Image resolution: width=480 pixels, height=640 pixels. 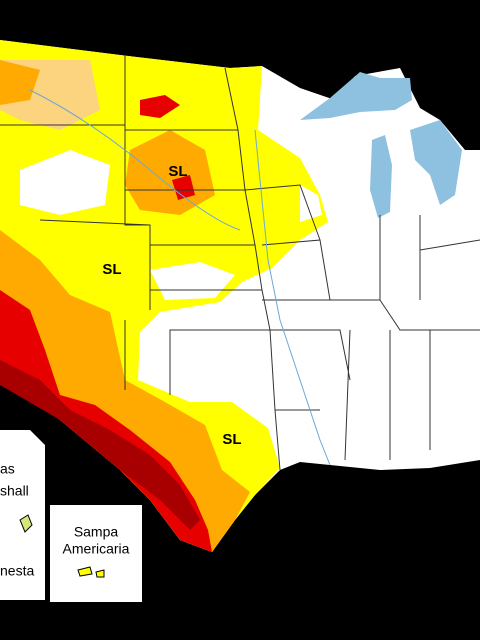 I want to click on inset-text: Sampa, so click(x=96, y=532).